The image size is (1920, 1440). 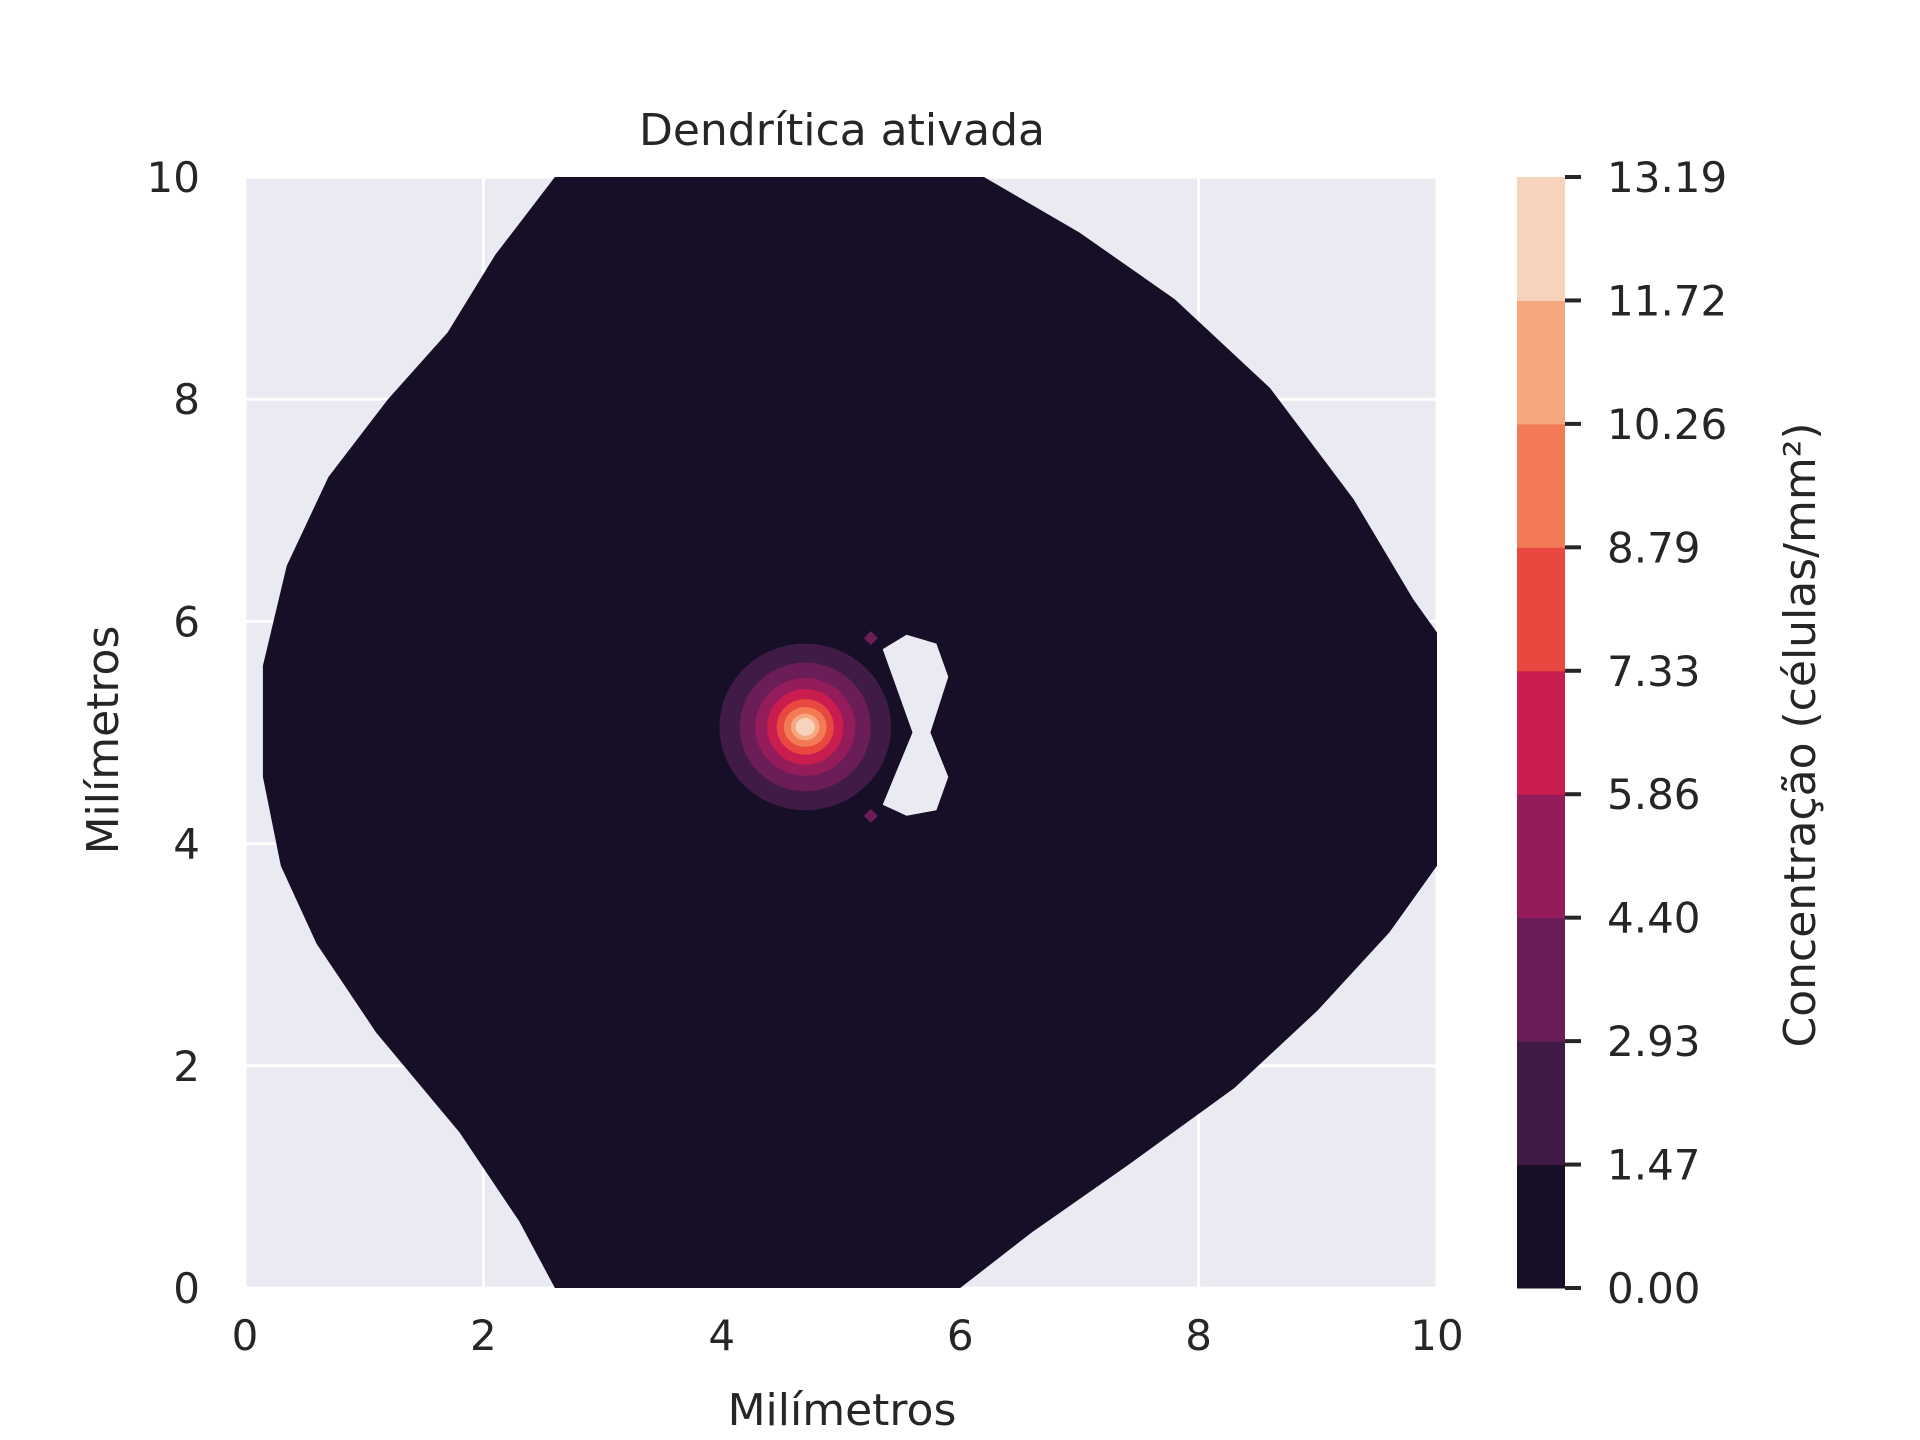 I want to click on x-tick-label: 0, so click(x=245, y=1335).